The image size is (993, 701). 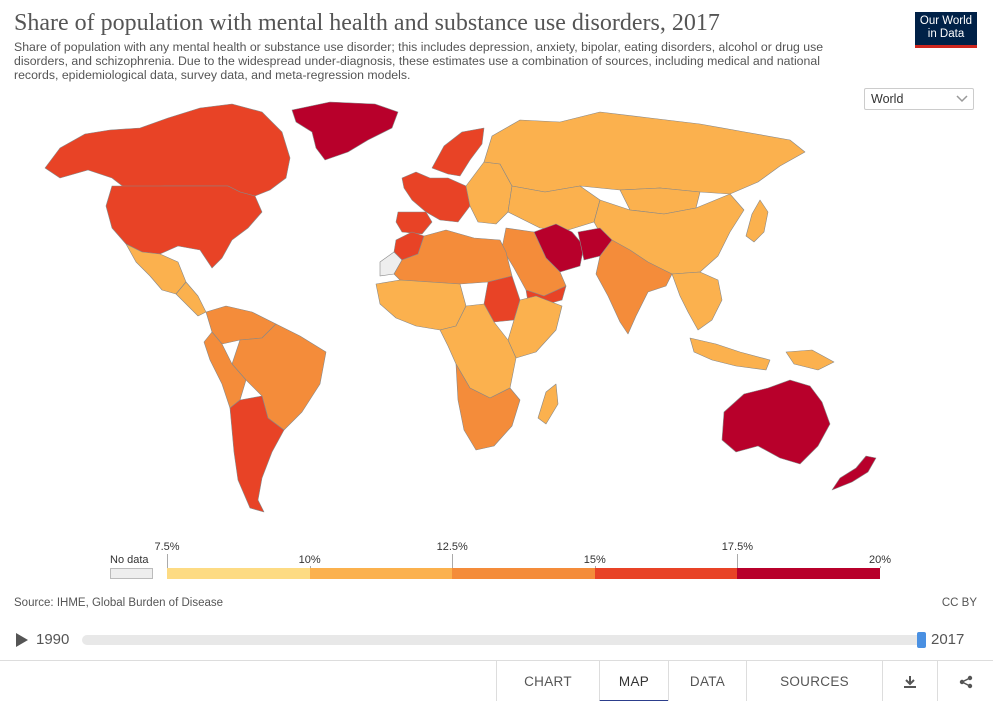 What do you see at coordinates (887, 99) in the screenshot?
I see `region-select-value: World` at bounding box center [887, 99].